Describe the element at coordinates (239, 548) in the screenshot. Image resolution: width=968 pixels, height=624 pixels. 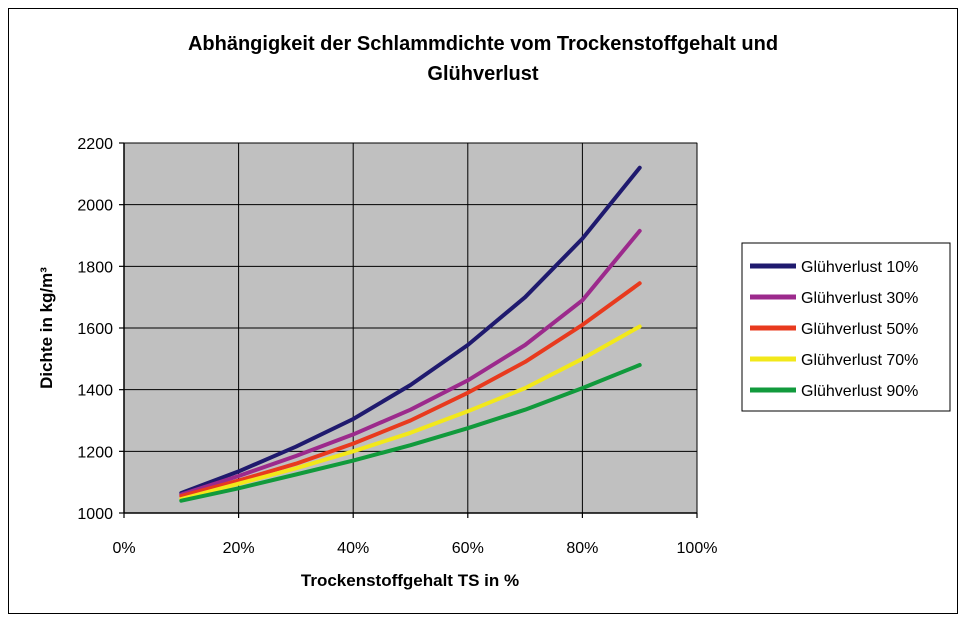
I see `x-tick-label-1: 20%` at that location.